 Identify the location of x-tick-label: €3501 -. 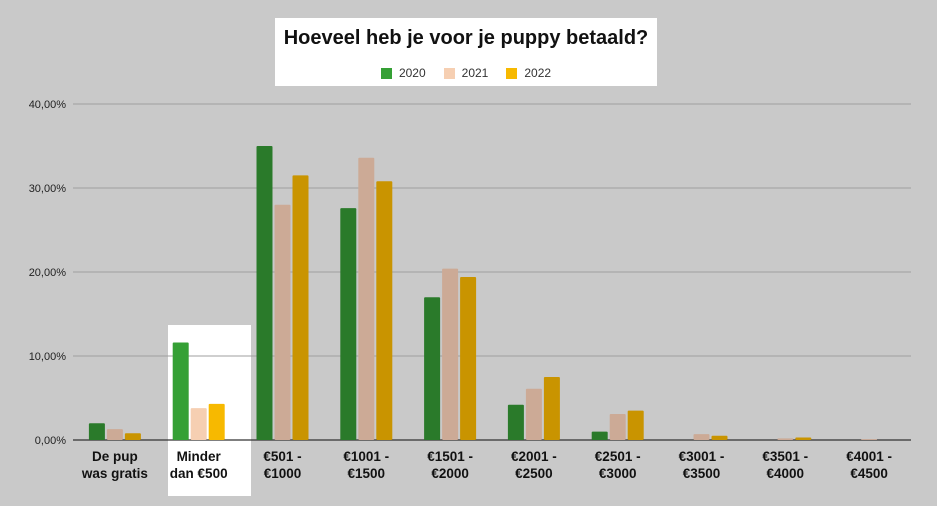
(785, 456).